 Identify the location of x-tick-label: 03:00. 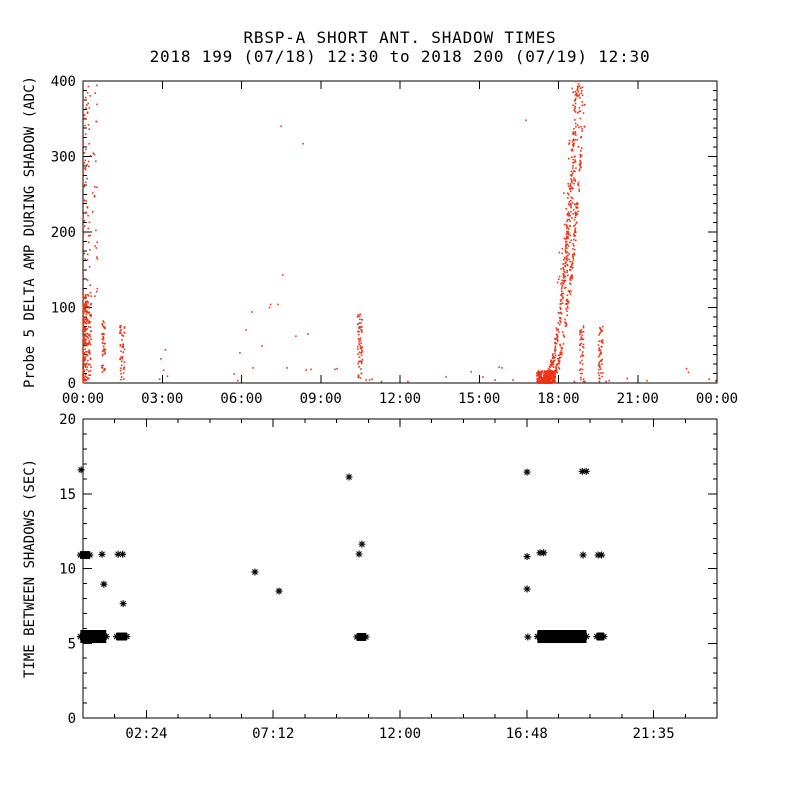
(162, 399).